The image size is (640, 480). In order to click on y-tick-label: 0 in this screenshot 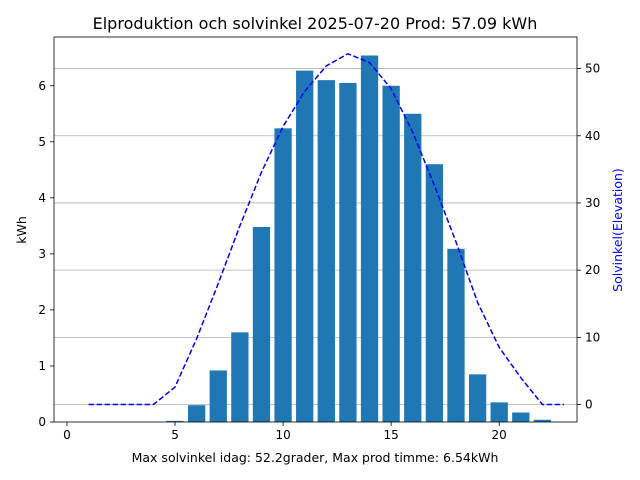, I will do `click(42, 422)`.